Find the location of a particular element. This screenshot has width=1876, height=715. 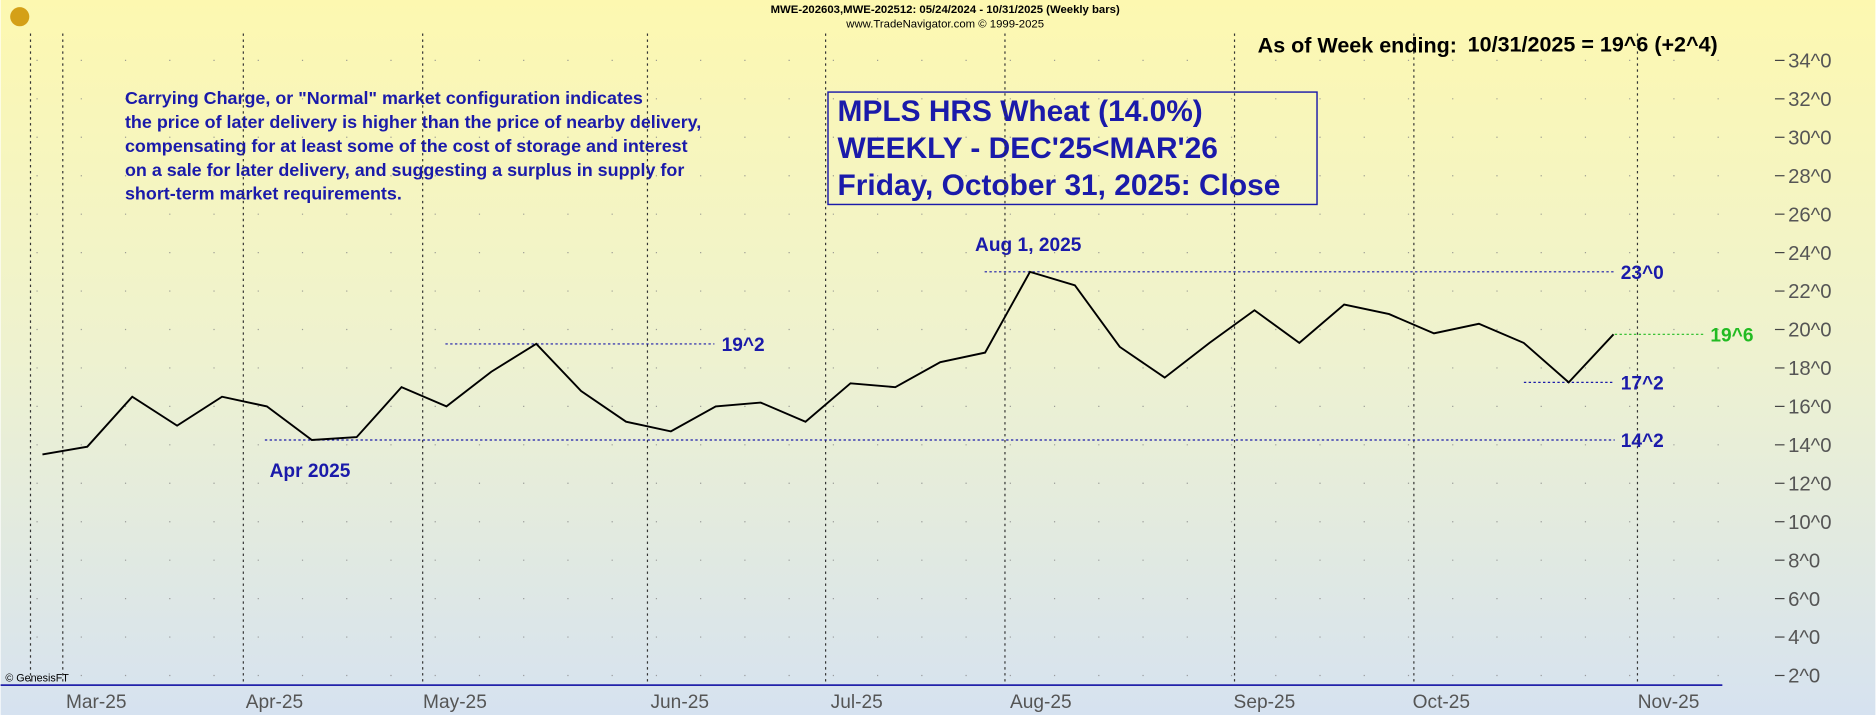

y-tick-label: 8^0 is located at coordinates (1804, 561).